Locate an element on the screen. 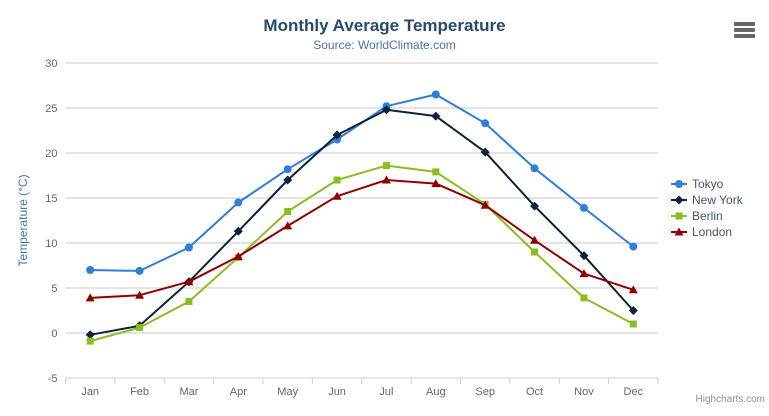  x-axis-label: Jan is located at coordinates (90, 392).